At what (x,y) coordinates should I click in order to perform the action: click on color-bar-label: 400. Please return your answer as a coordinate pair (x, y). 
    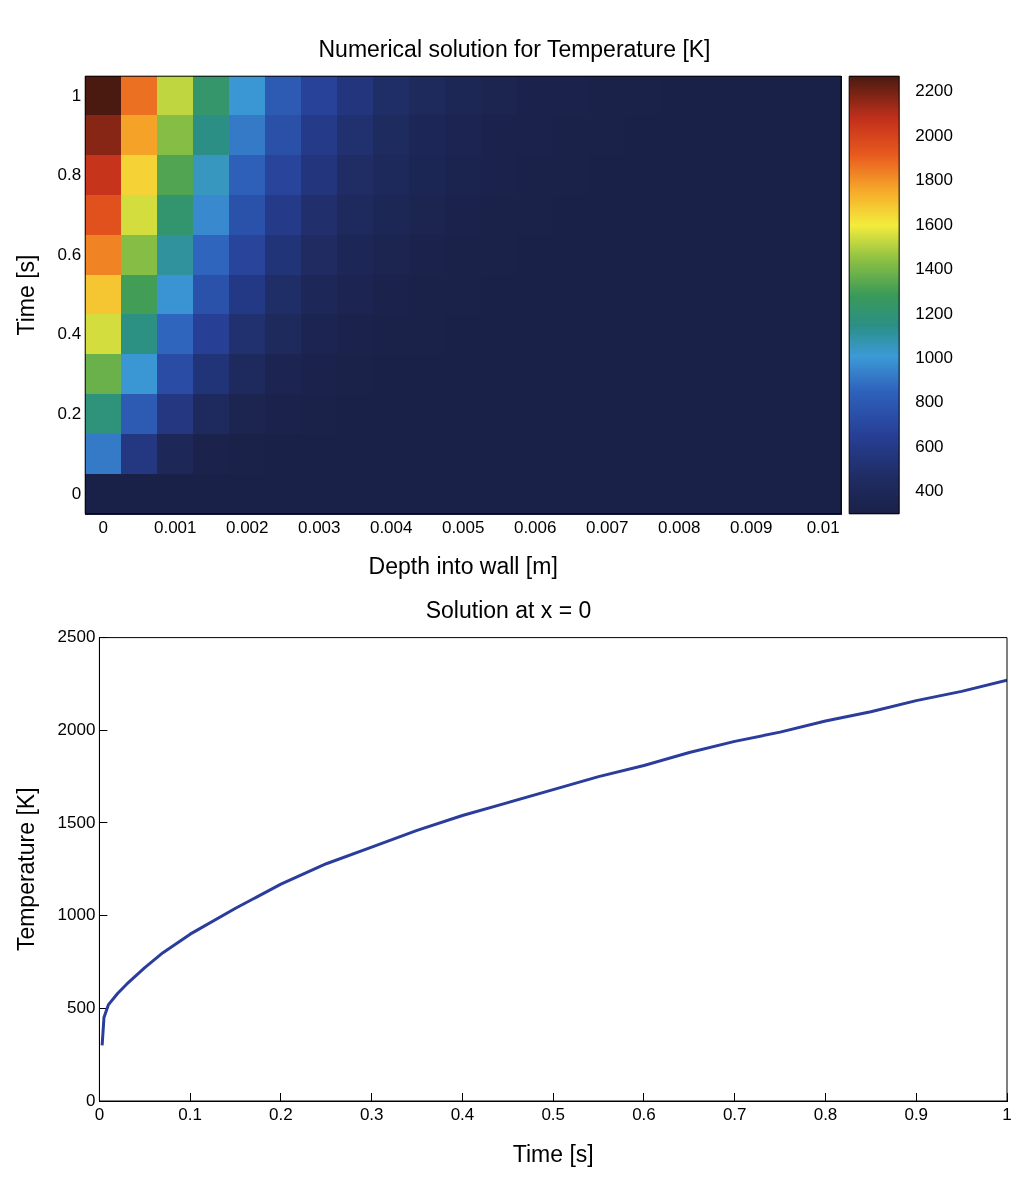
    Looking at the image, I should click on (929, 491).